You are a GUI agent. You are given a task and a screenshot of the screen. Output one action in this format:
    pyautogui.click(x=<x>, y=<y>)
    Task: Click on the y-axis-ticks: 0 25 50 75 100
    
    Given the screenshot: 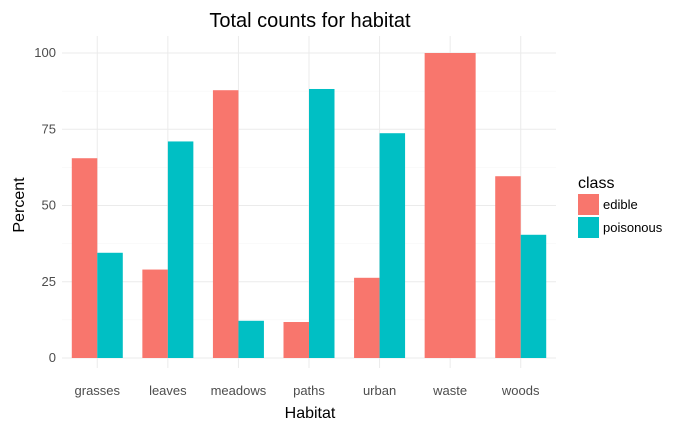 What is the action you would take?
    pyautogui.click(x=45, y=205)
    